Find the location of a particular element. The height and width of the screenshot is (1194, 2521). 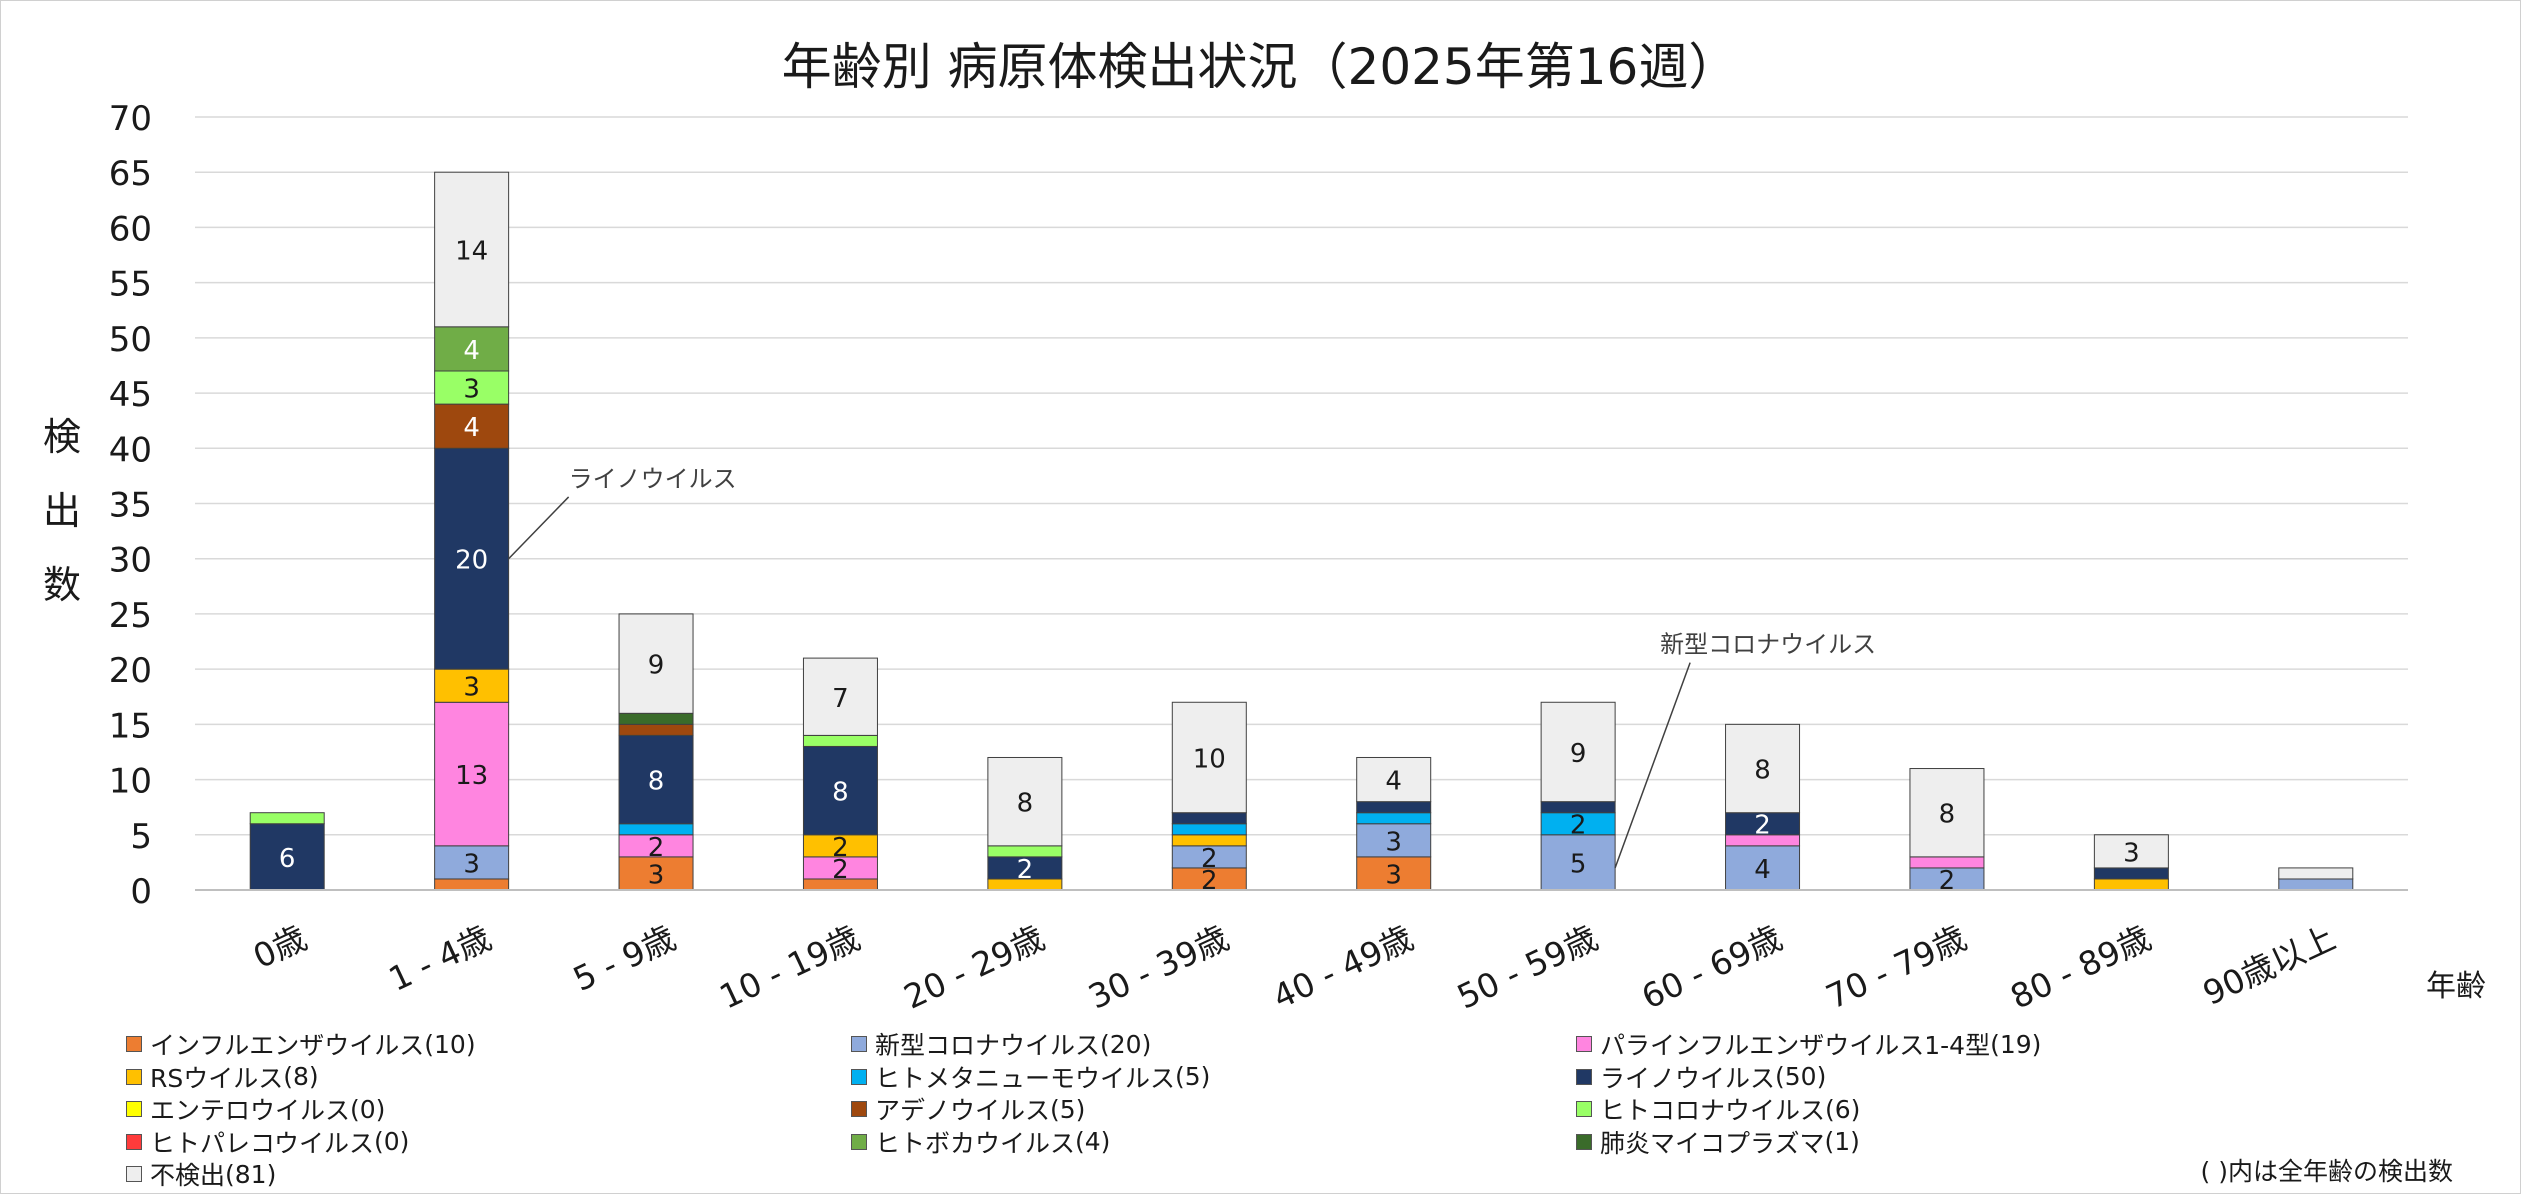

x-tick-label: 80 - 89歳 is located at coordinates (2080, 967).